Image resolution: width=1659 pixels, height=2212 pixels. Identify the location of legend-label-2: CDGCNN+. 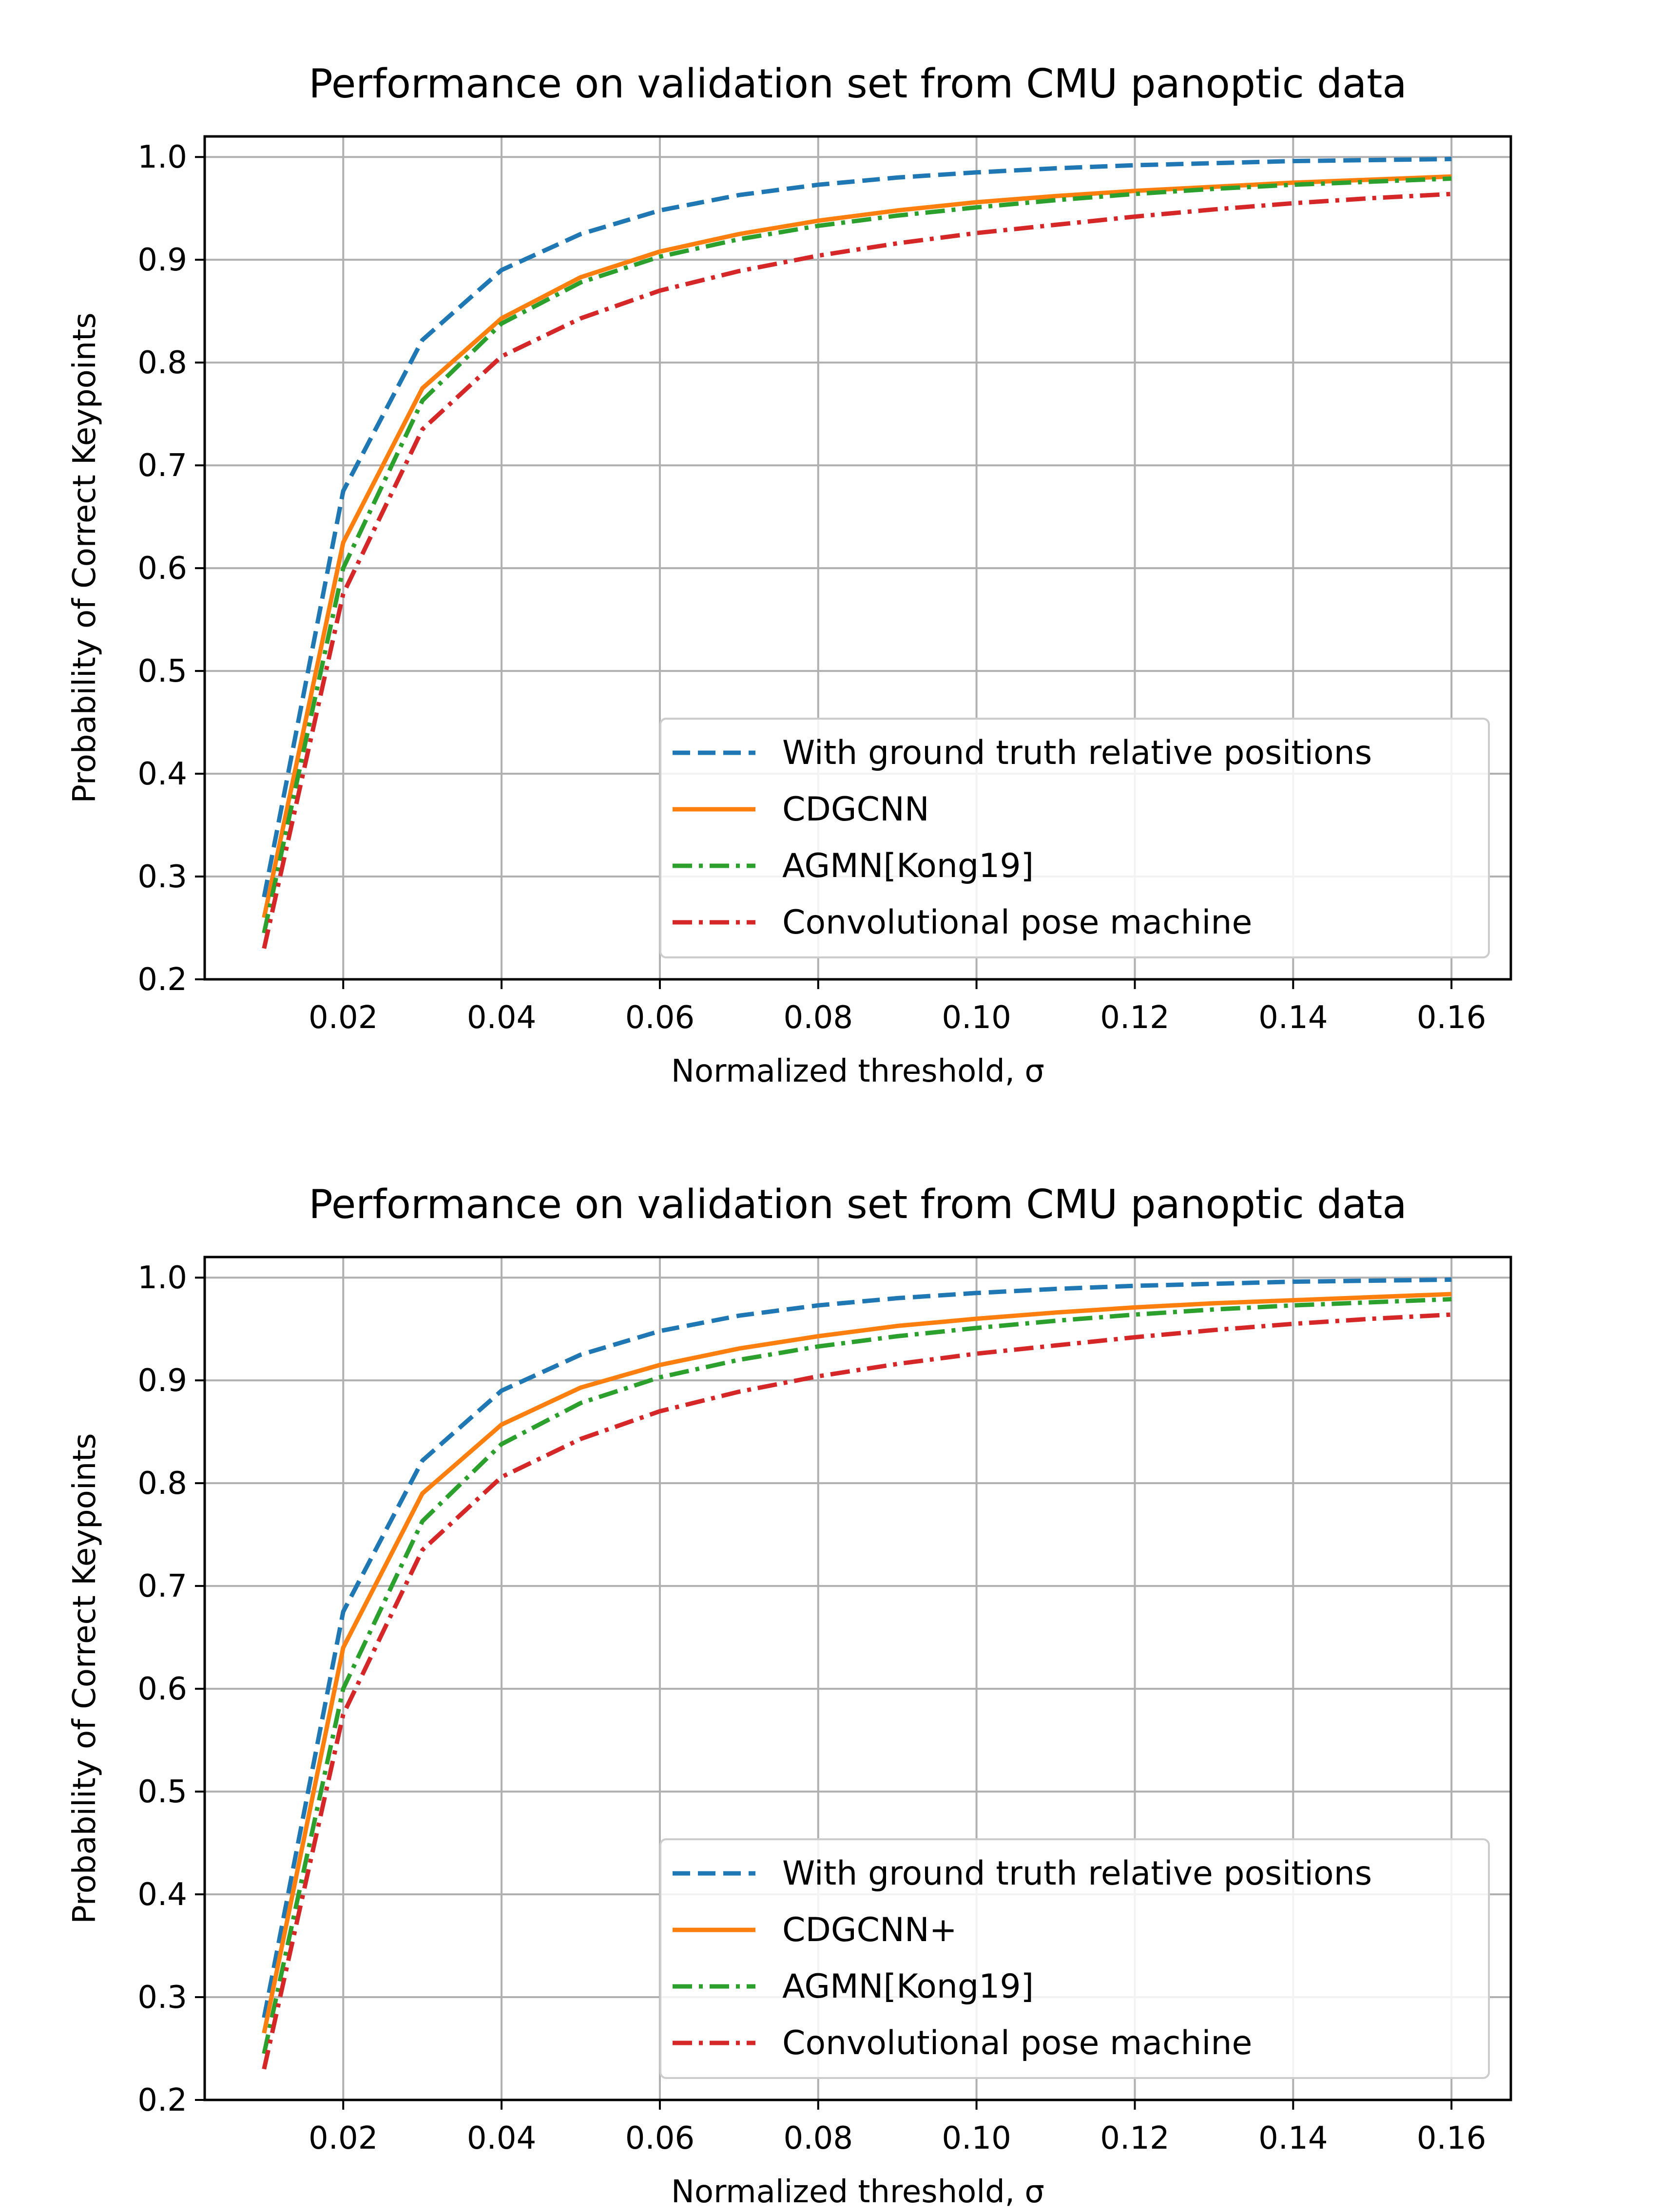
(869, 1930).